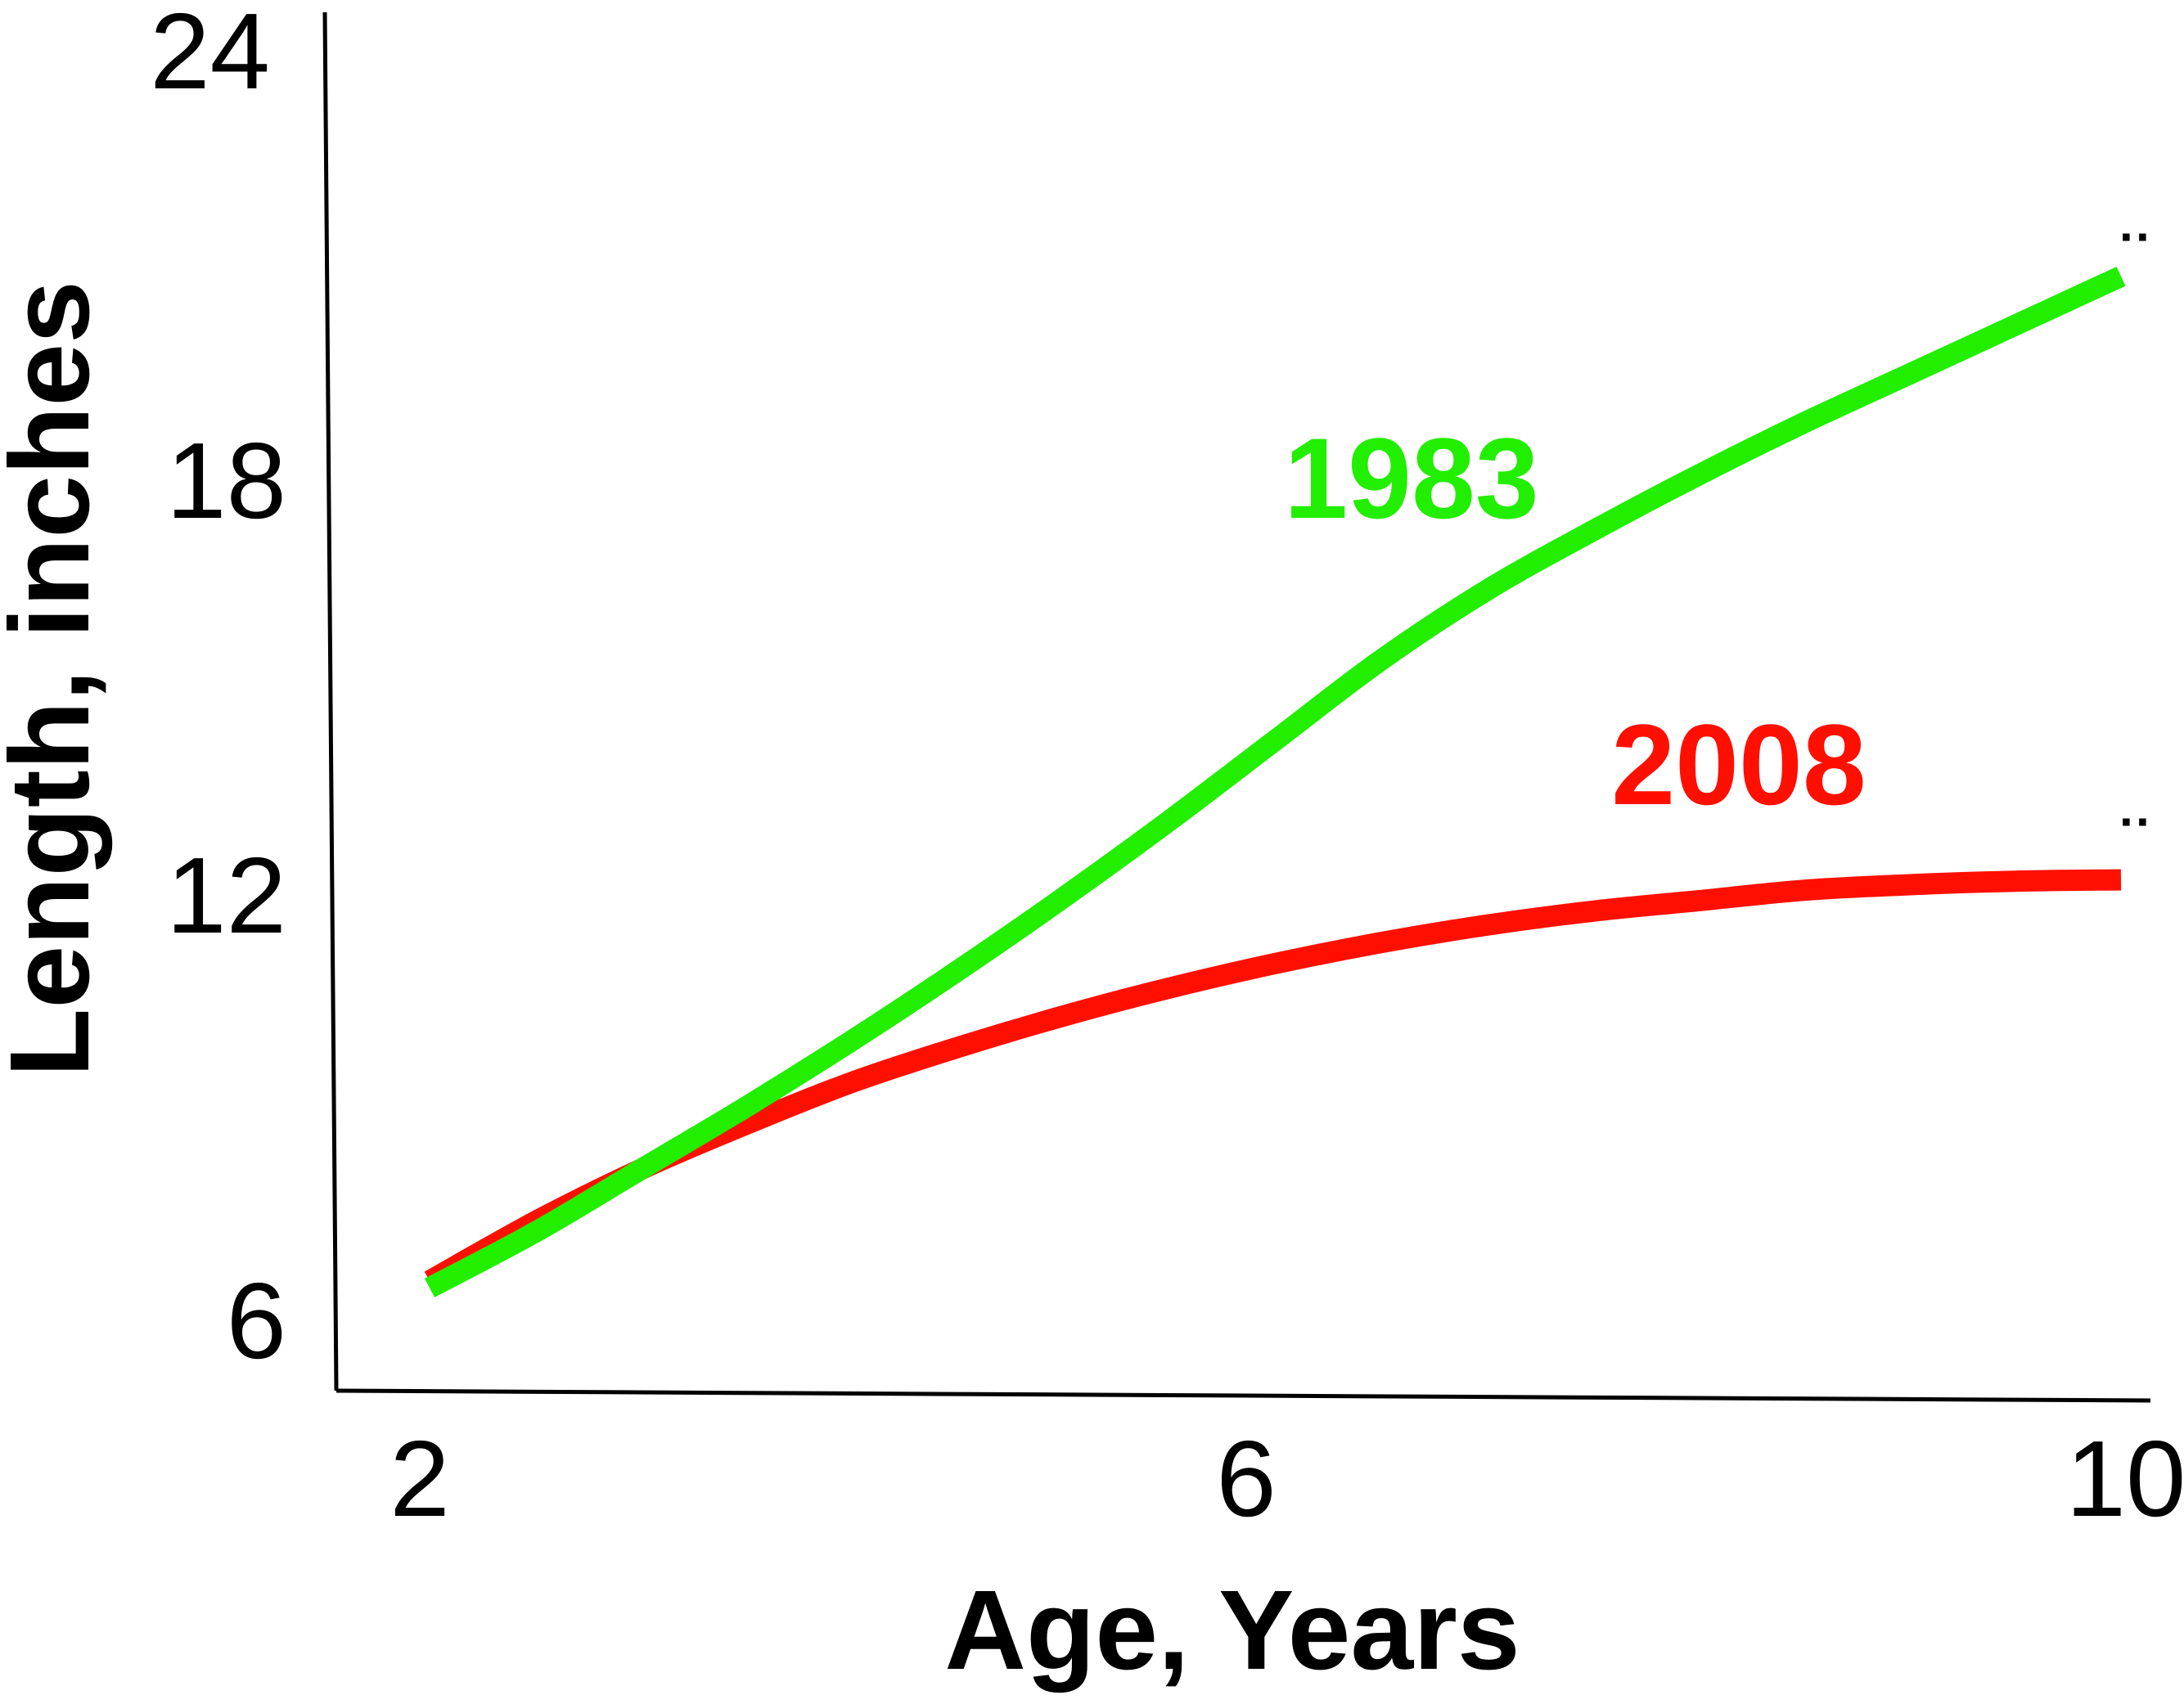 The height and width of the screenshot is (1704, 2184). What do you see at coordinates (1243, 1395) in the screenshot?
I see `x-axis-line` at bounding box center [1243, 1395].